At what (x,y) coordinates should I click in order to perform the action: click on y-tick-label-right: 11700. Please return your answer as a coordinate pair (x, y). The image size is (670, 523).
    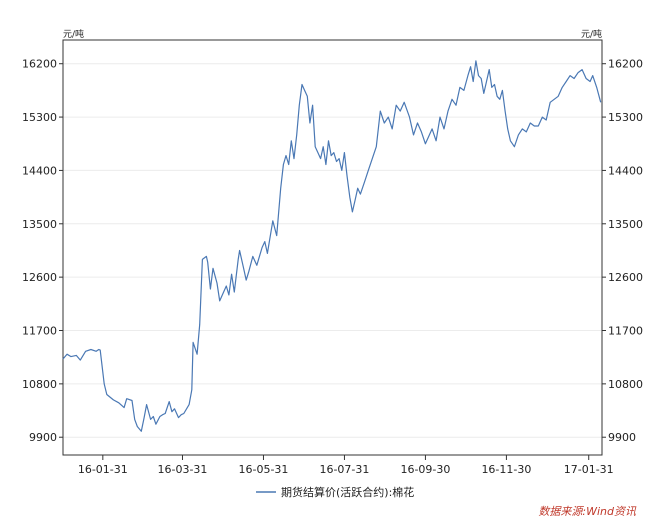
    Looking at the image, I should click on (625, 331).